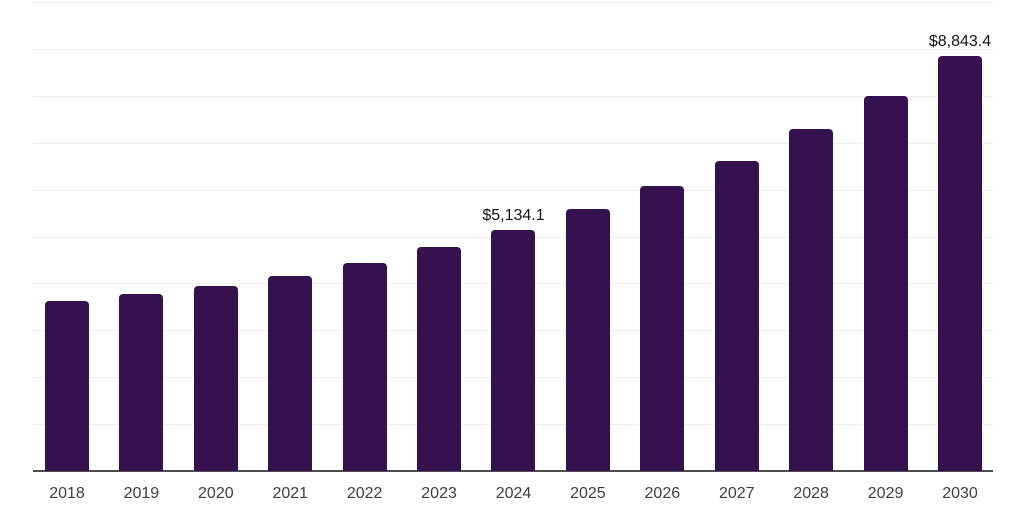 This screenshot has height=512, width=1024. Describe the element at coordinates (290, 373) in the screenshot. I see `bar-2021` at that location.